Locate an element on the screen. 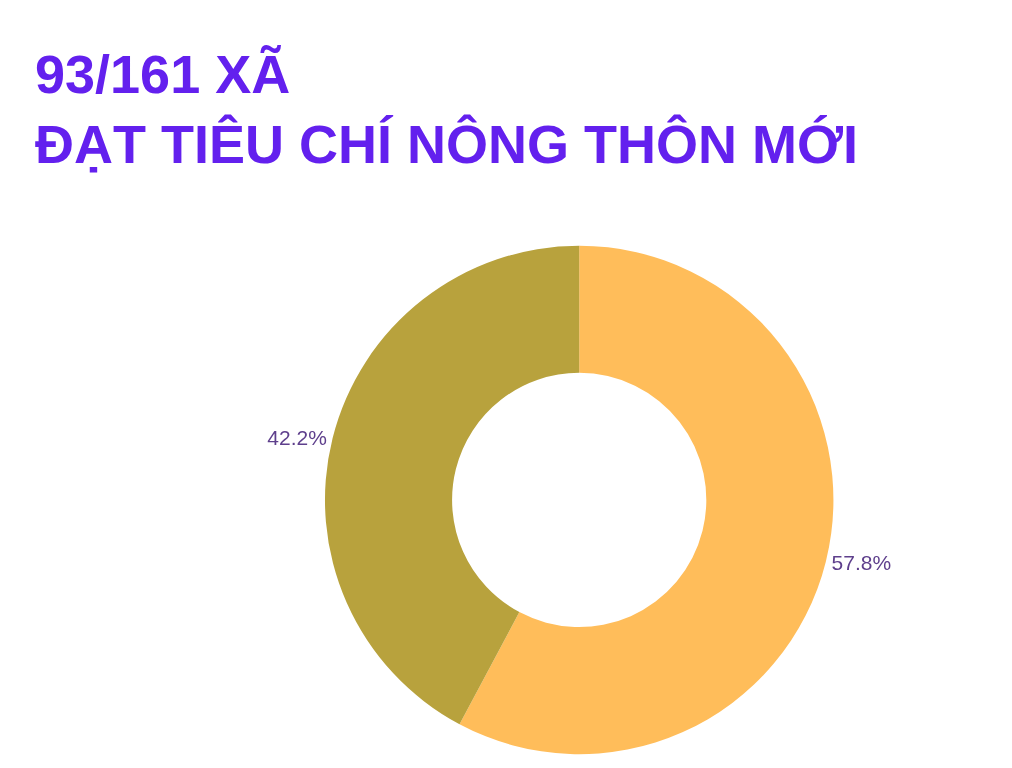 The height and width of the screenshot is (768, 1012). chart-title: 93/161 XÃ ĐẠT TIÊU CHÍ NÔNG THÔN MỚI is located at coordinates (447, 108).